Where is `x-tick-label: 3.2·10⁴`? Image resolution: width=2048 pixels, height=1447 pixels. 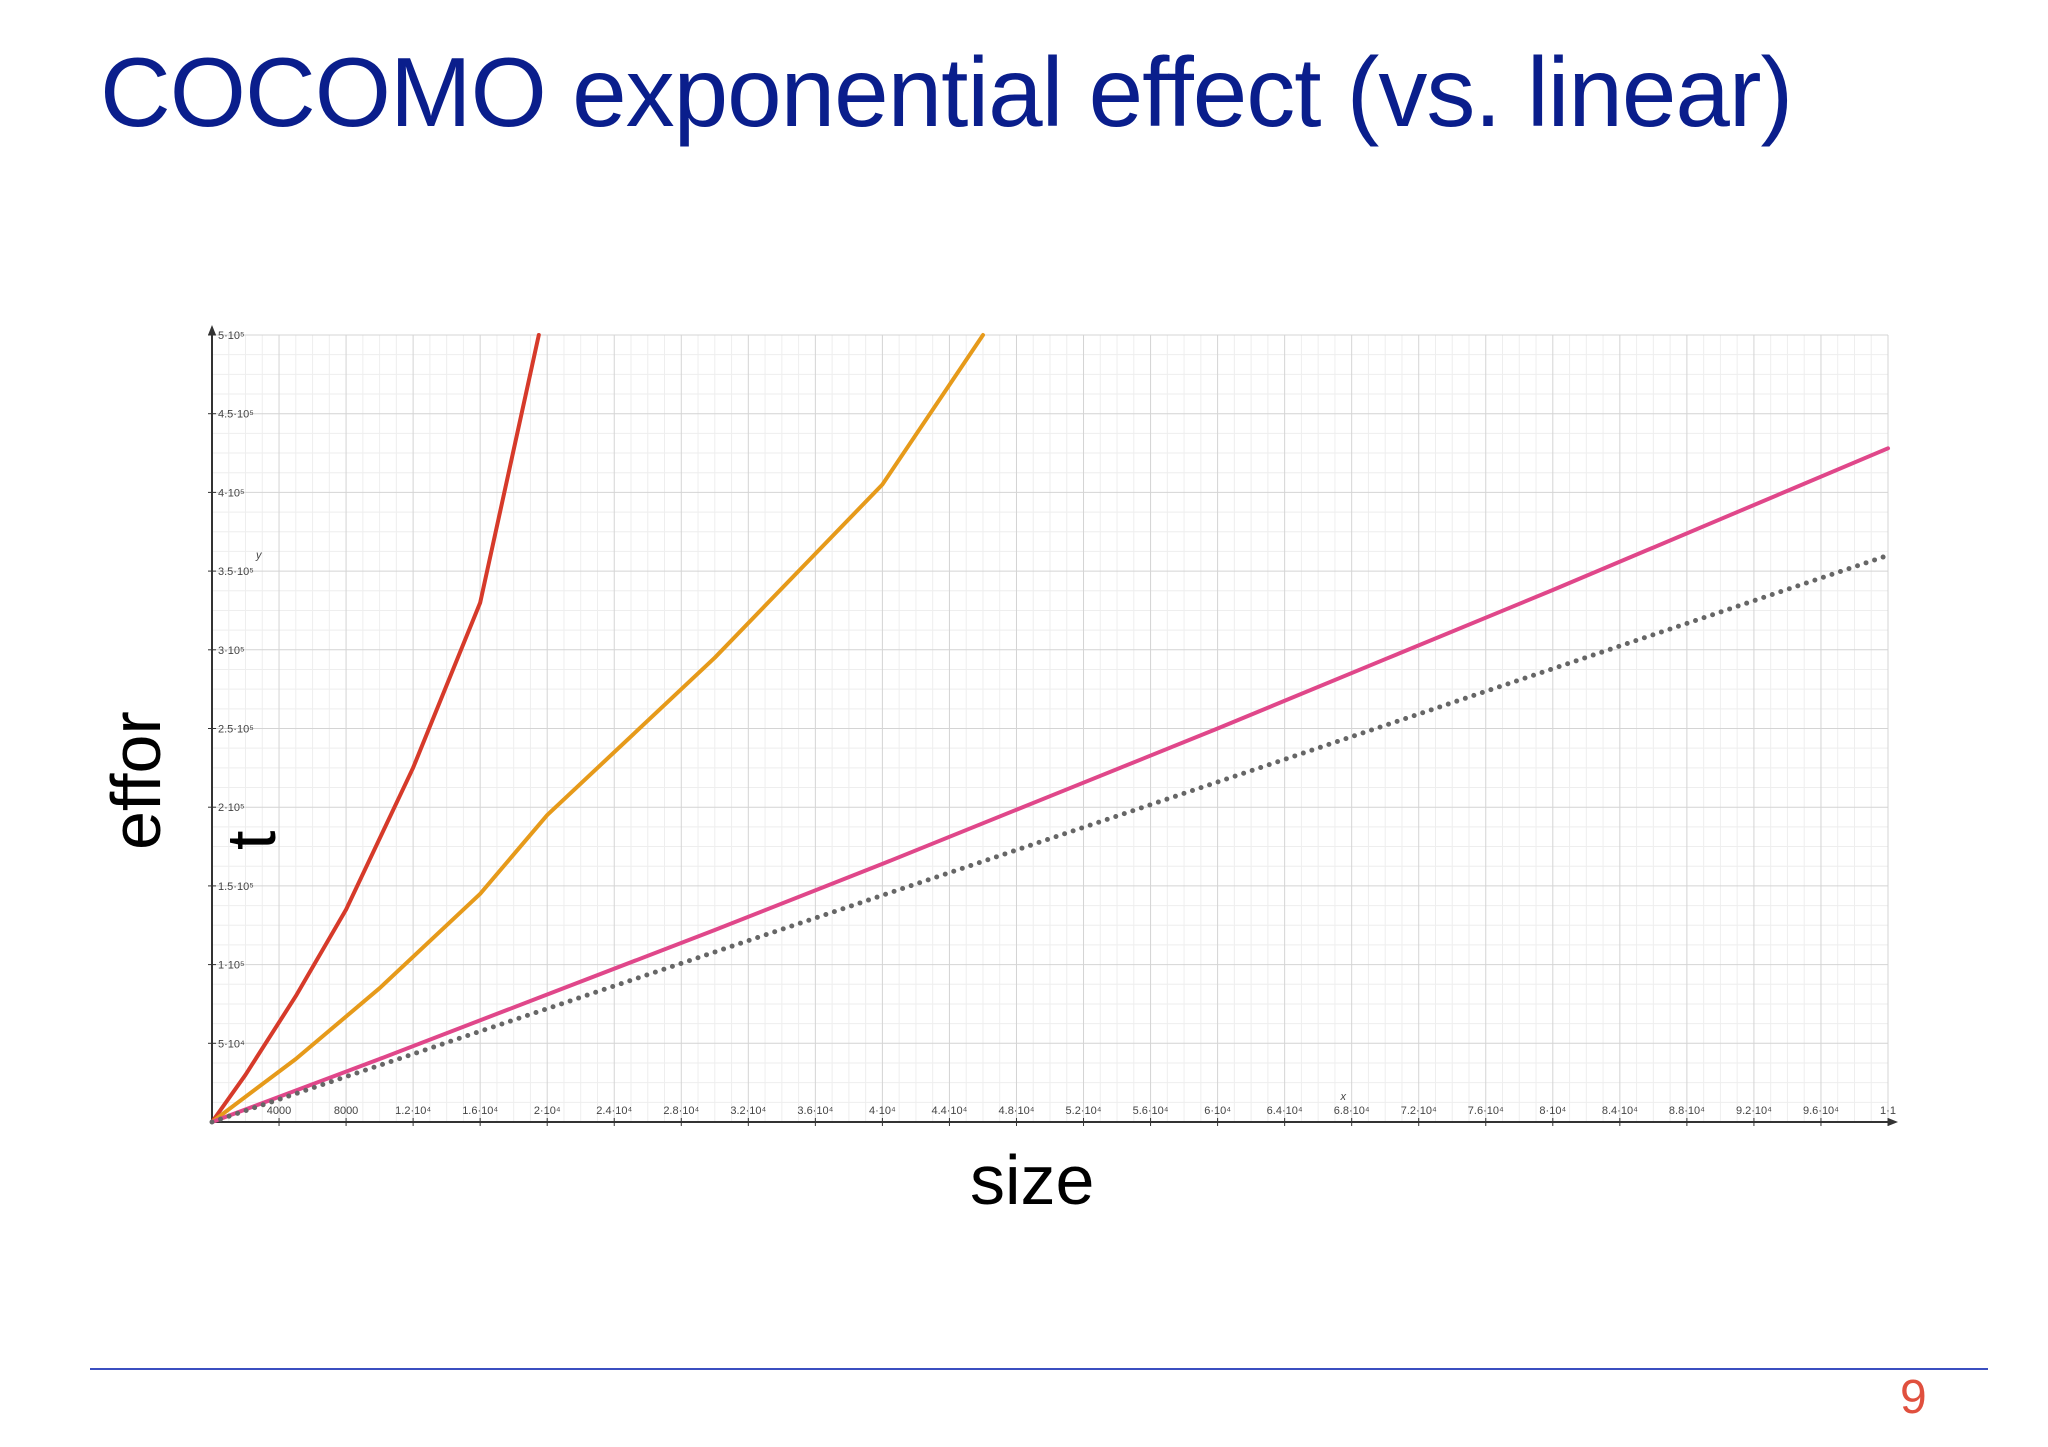
x-tick-label: 3.2·10⁴ is located at coordinates (748, 1111).